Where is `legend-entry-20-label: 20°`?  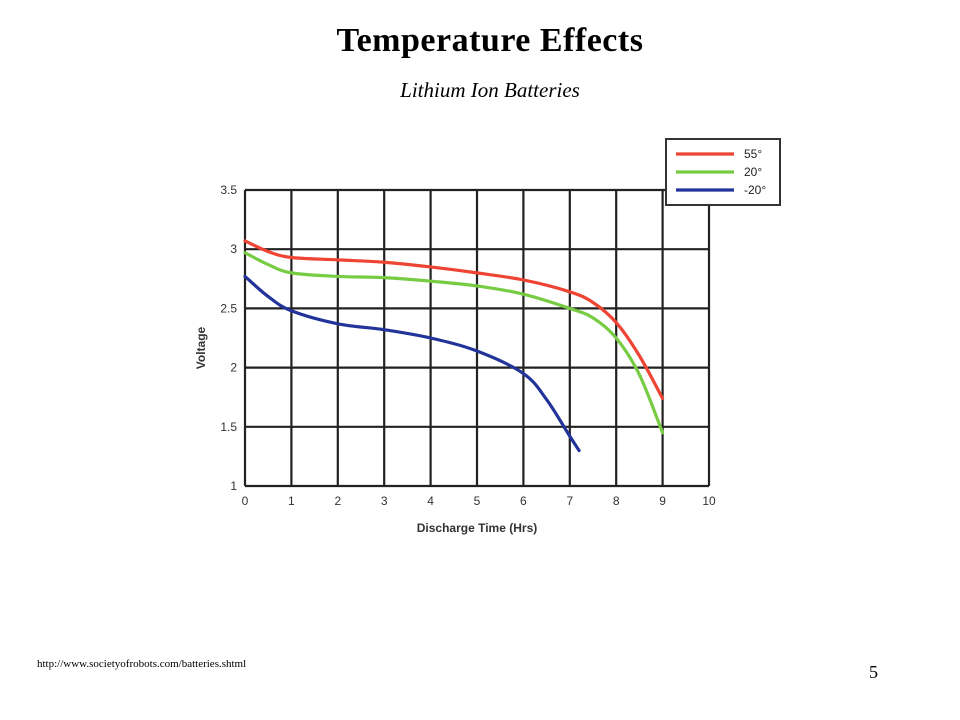 legend-entry-20-label: 20° is located at coordinates (753, 172).